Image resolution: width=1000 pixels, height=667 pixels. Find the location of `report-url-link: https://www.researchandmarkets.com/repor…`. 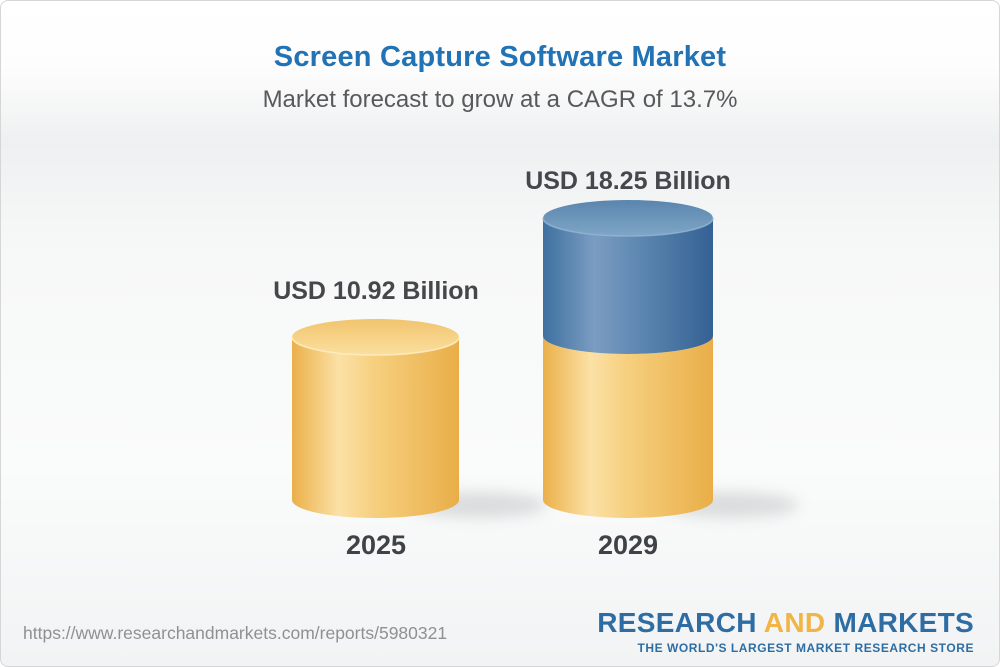

report-url-link: https://www.researchandmarkets.com/repor… is located at coordinates (235, 633).